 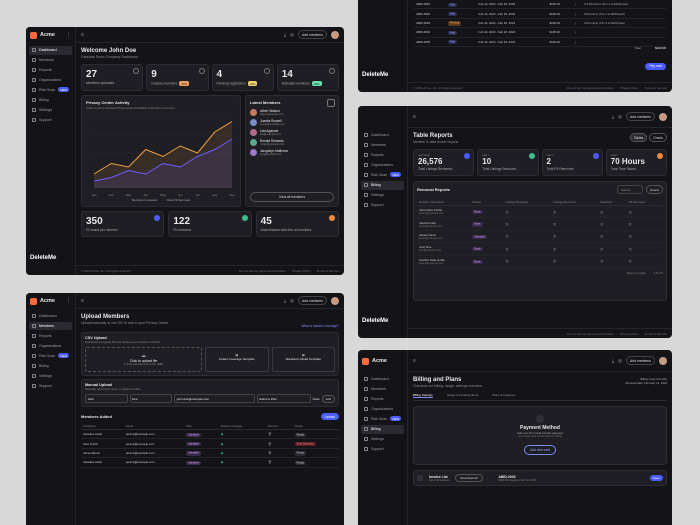 What do you see at coordinates (630, 189) in the screenshot?
I see `search-input: Search` at bounding box center [630, 189].